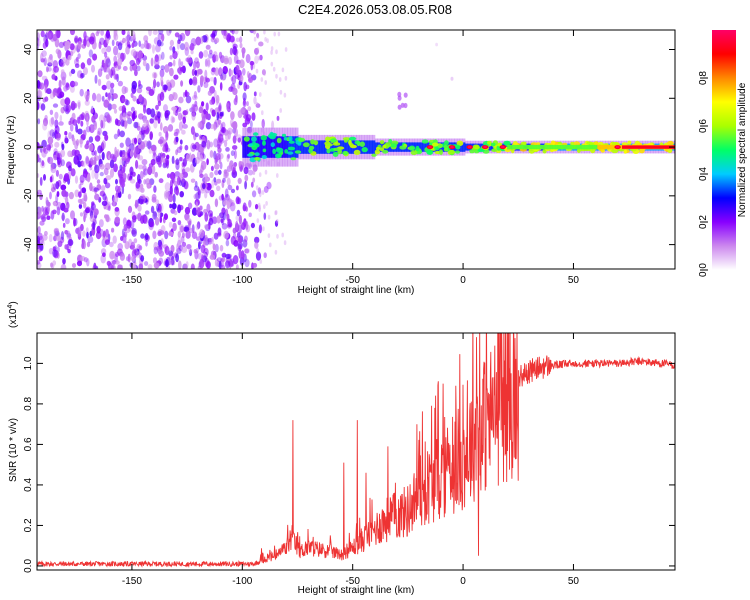 The height and width of the screenshot is (600, 750). What do you see at coordinates (469, 147) in the screenshot?
I see `band-peak-core` at bounding box center [469, 147].